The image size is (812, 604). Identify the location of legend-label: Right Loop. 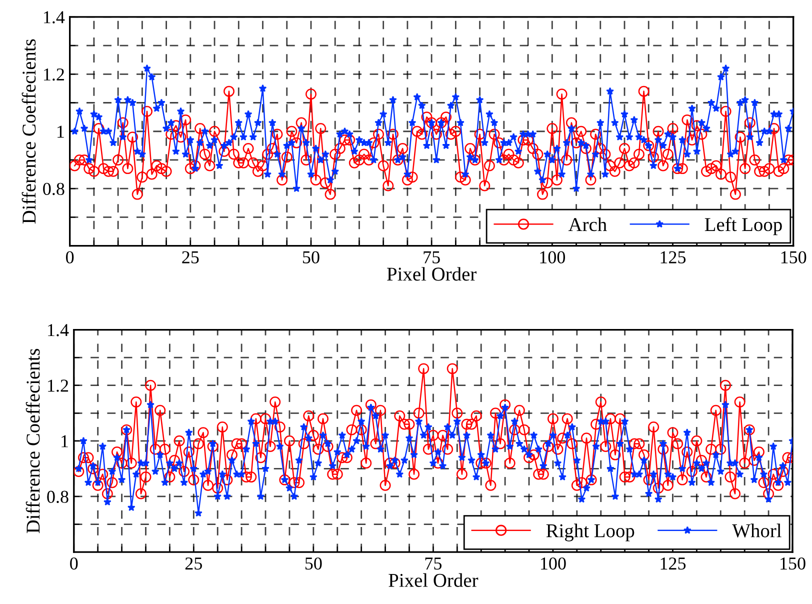
(590, 533).